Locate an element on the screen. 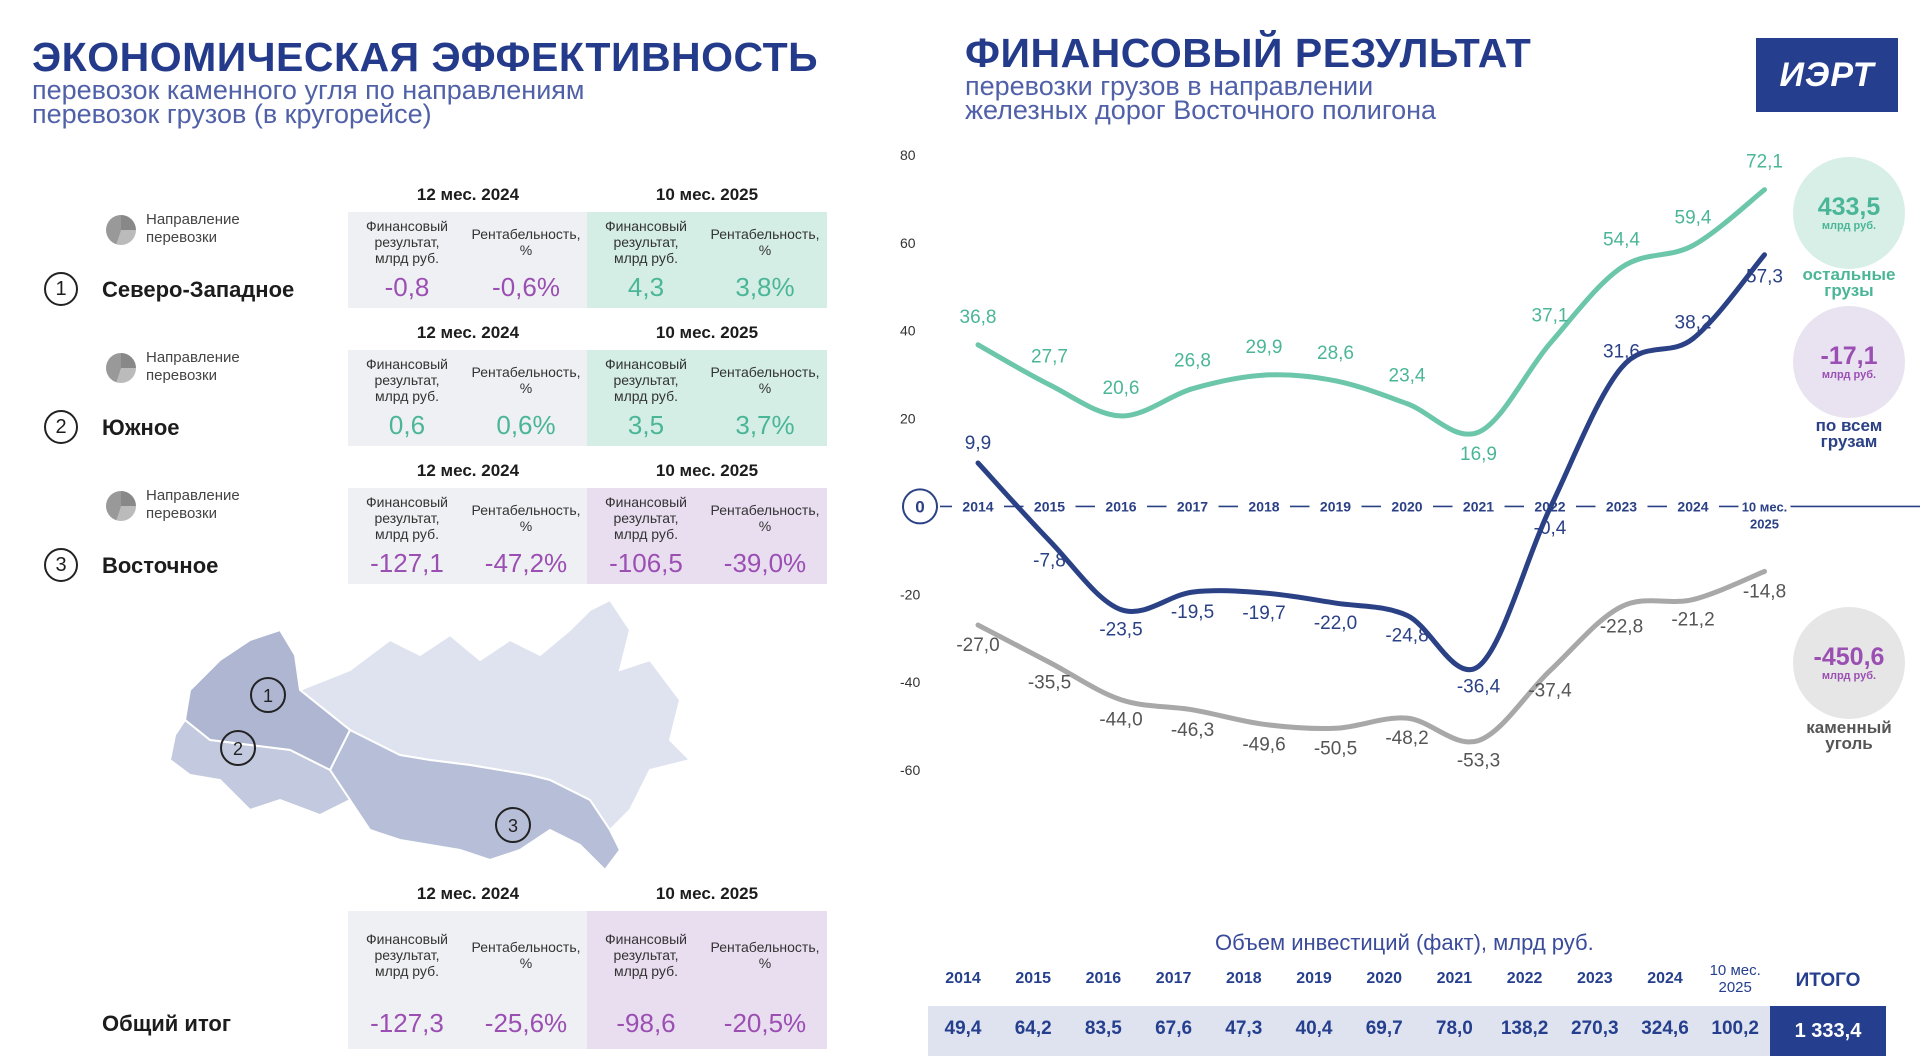 The width and height of the screenshot is (1920, 1064). x-tick-label: 2020 is located at coordinates (1406, 506).